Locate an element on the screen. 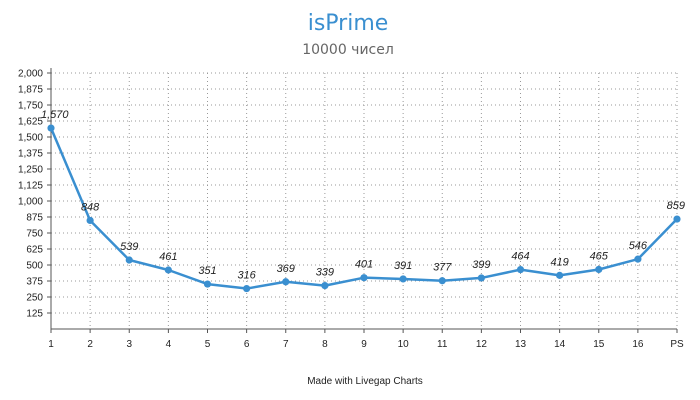 This screenshot has height=400, width=700. y-tick-label: 1,875 is located at coordinates (30, 90).